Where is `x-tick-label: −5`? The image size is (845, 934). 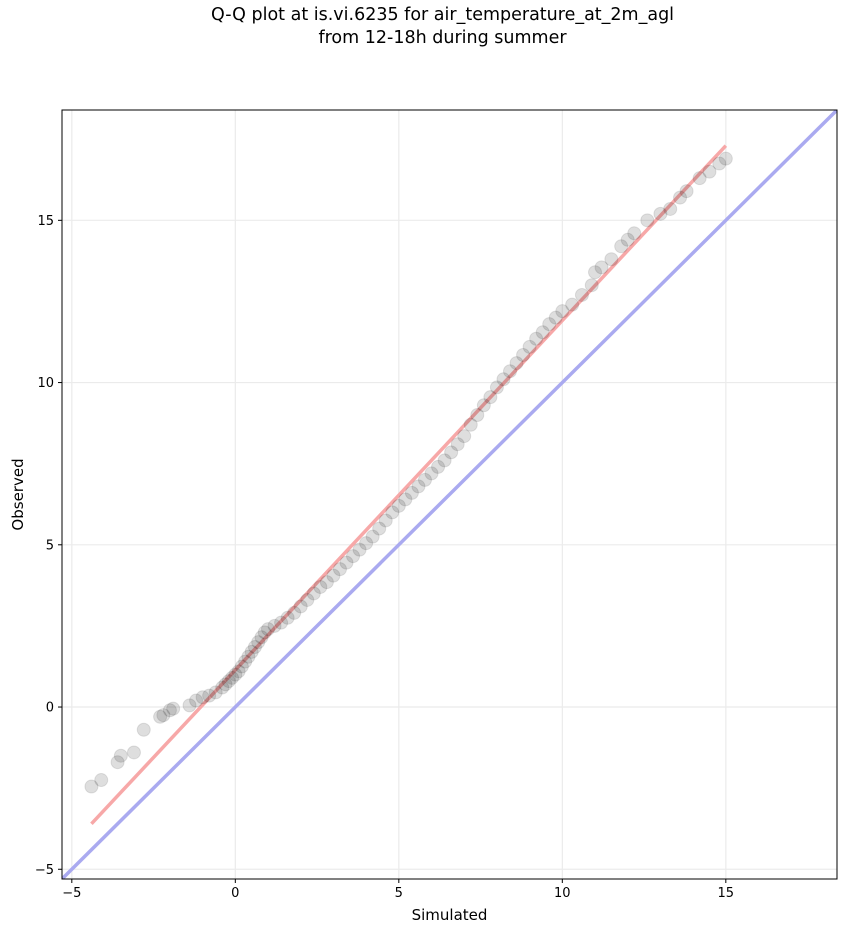 x-tick-label: −5 is located at coordinates (71, 893).